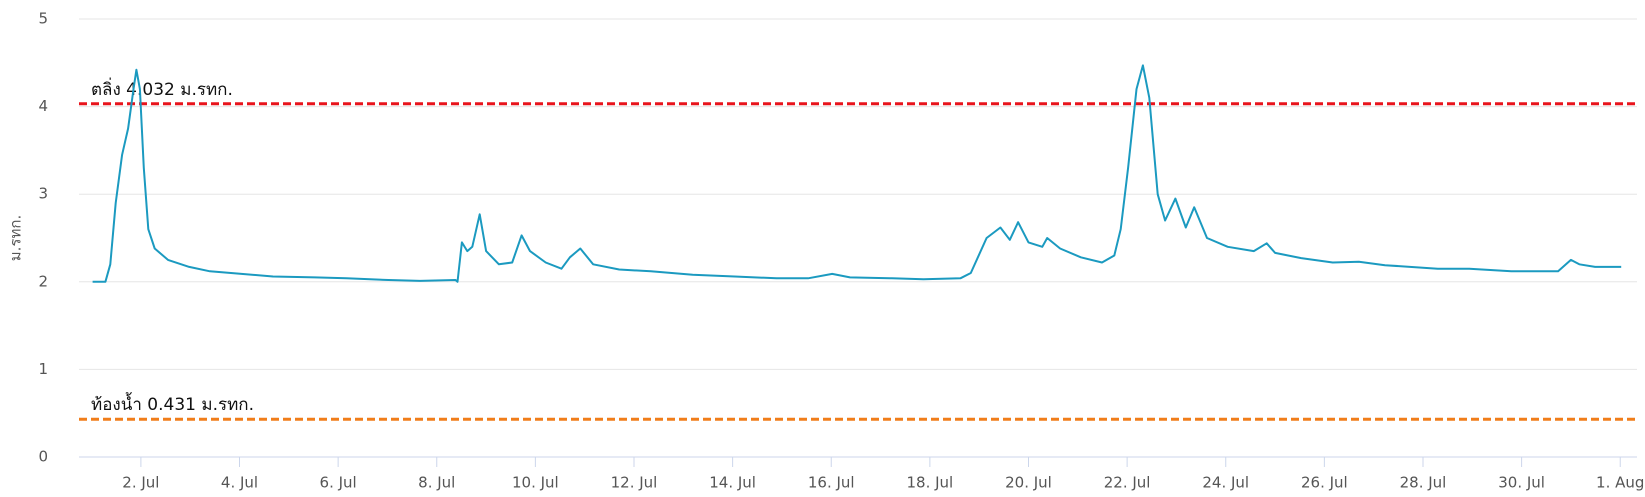  What do you see at coordinates (831, 483) in the screenshot?
I see `x-tick-label: 16. Jul` at bounding box center [831, 483].